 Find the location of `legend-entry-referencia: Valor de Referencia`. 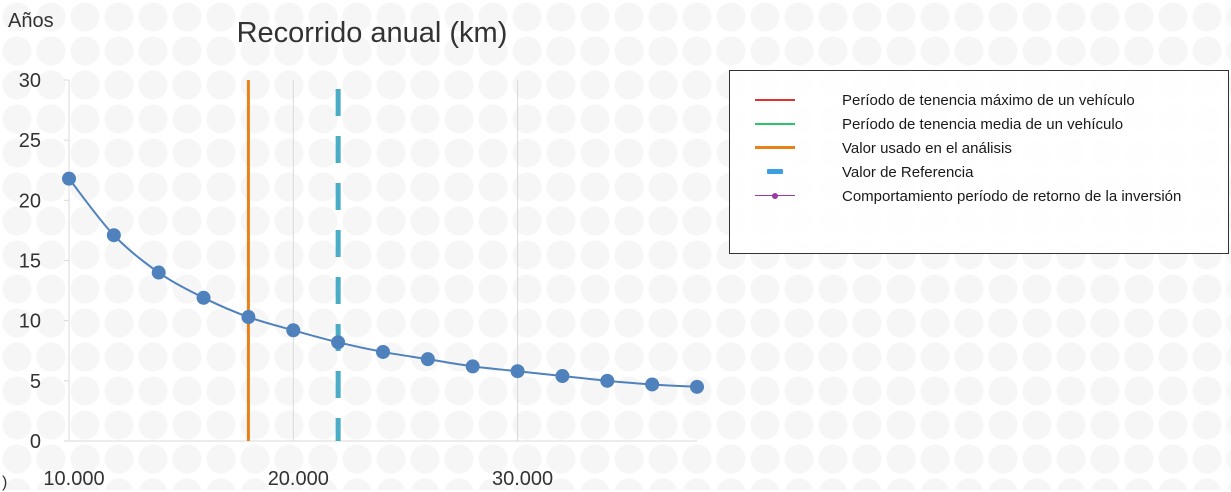

legend-entry-referencia: Valor de Referencia is located at coordinates (851, 172).